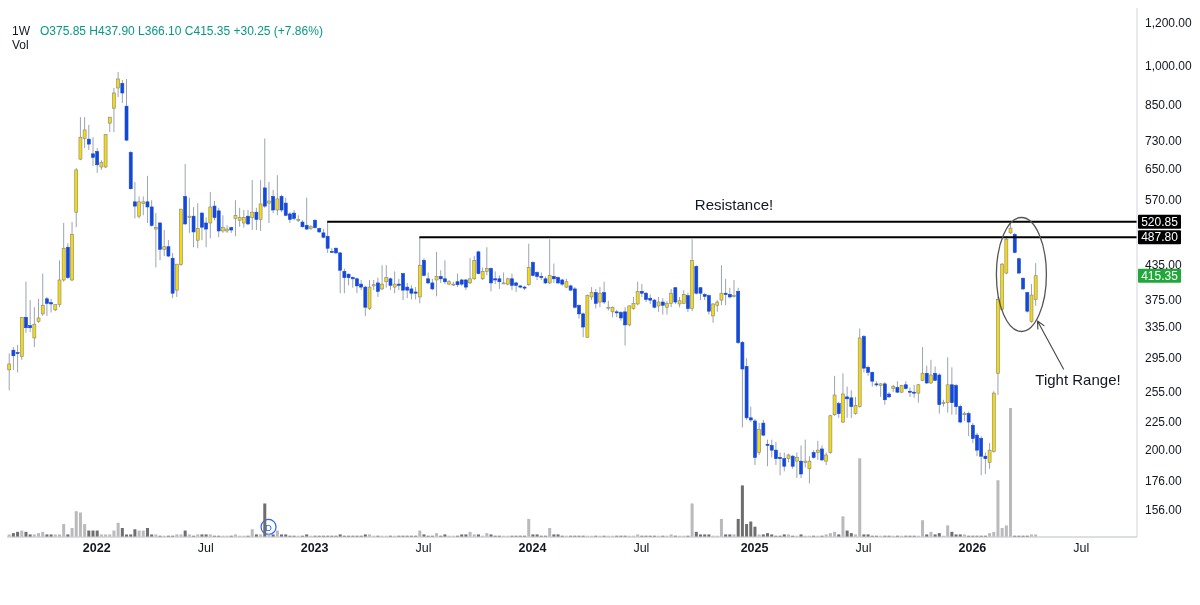 The height and width of the screenshot is (605, 1200). Describe the element at coordinates (532, 547) in the screenshot. I see `x-tick-label: 2024` at that location.